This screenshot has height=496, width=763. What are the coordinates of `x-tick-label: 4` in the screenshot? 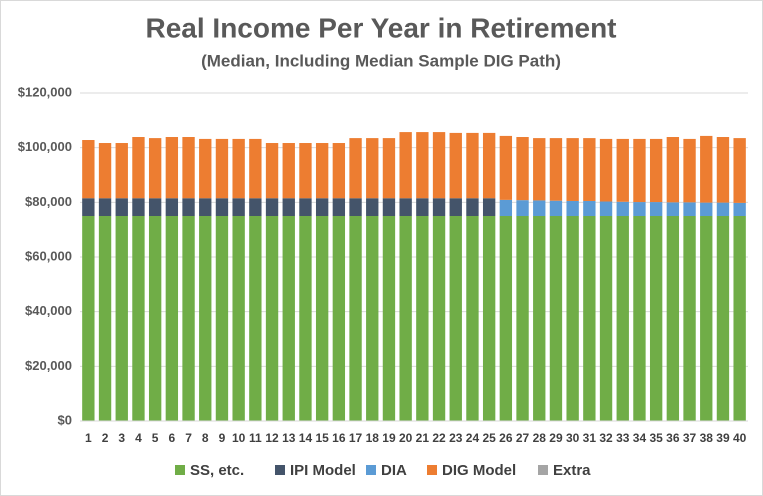 It's located at (138, 438).